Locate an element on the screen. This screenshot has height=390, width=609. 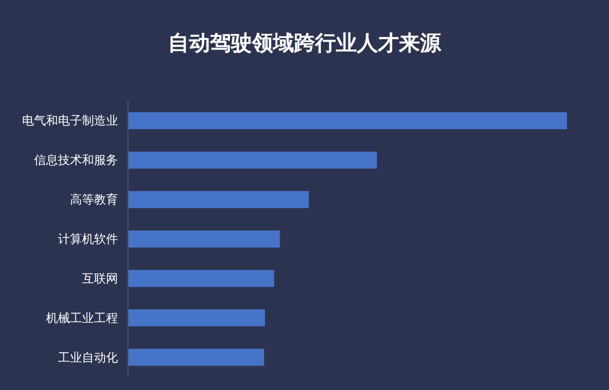
y-tick-label: 电气和电子制造业 is located at coordinates (70, 121).